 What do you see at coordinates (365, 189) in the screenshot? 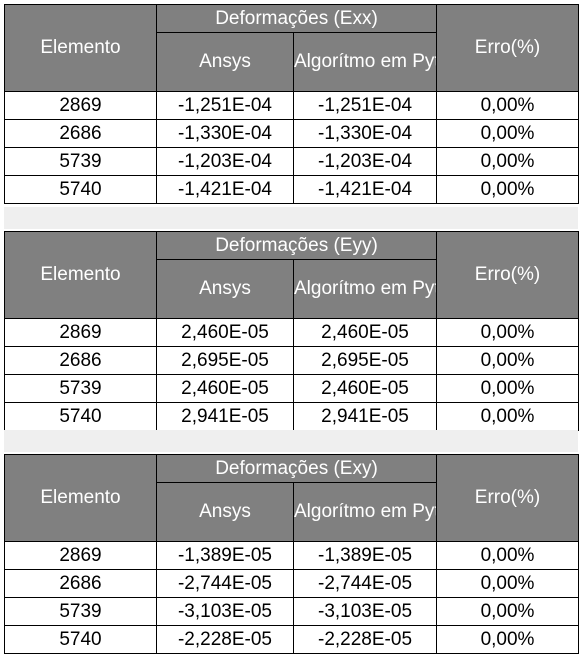
I see `cell-python: -1,421E-04` at bounding box center [365, 189].